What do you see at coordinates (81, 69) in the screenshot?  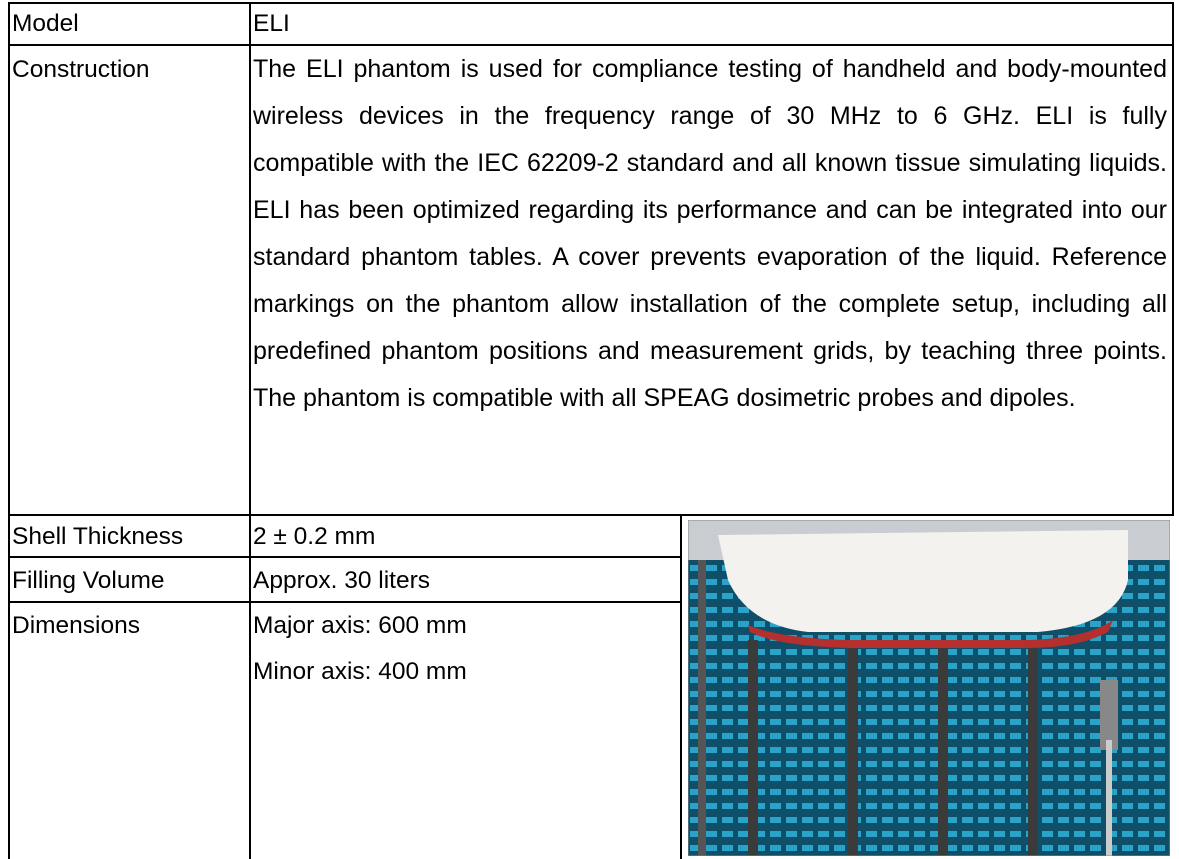 I see `label: Construction` at bounding box center [81, 69].